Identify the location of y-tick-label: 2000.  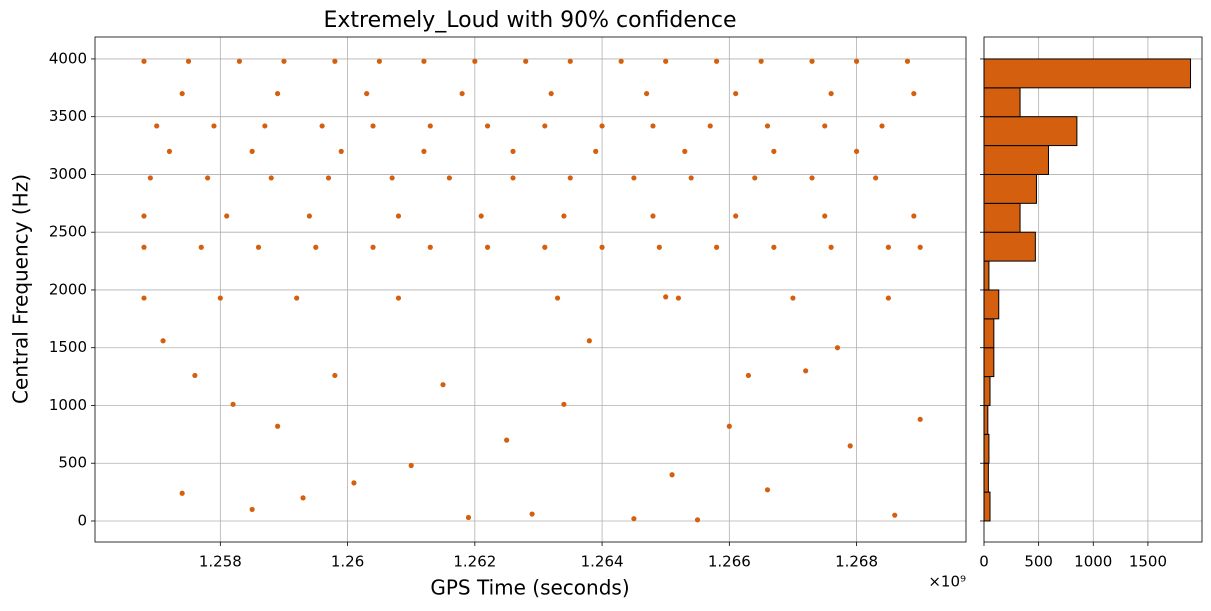
(68, 289).